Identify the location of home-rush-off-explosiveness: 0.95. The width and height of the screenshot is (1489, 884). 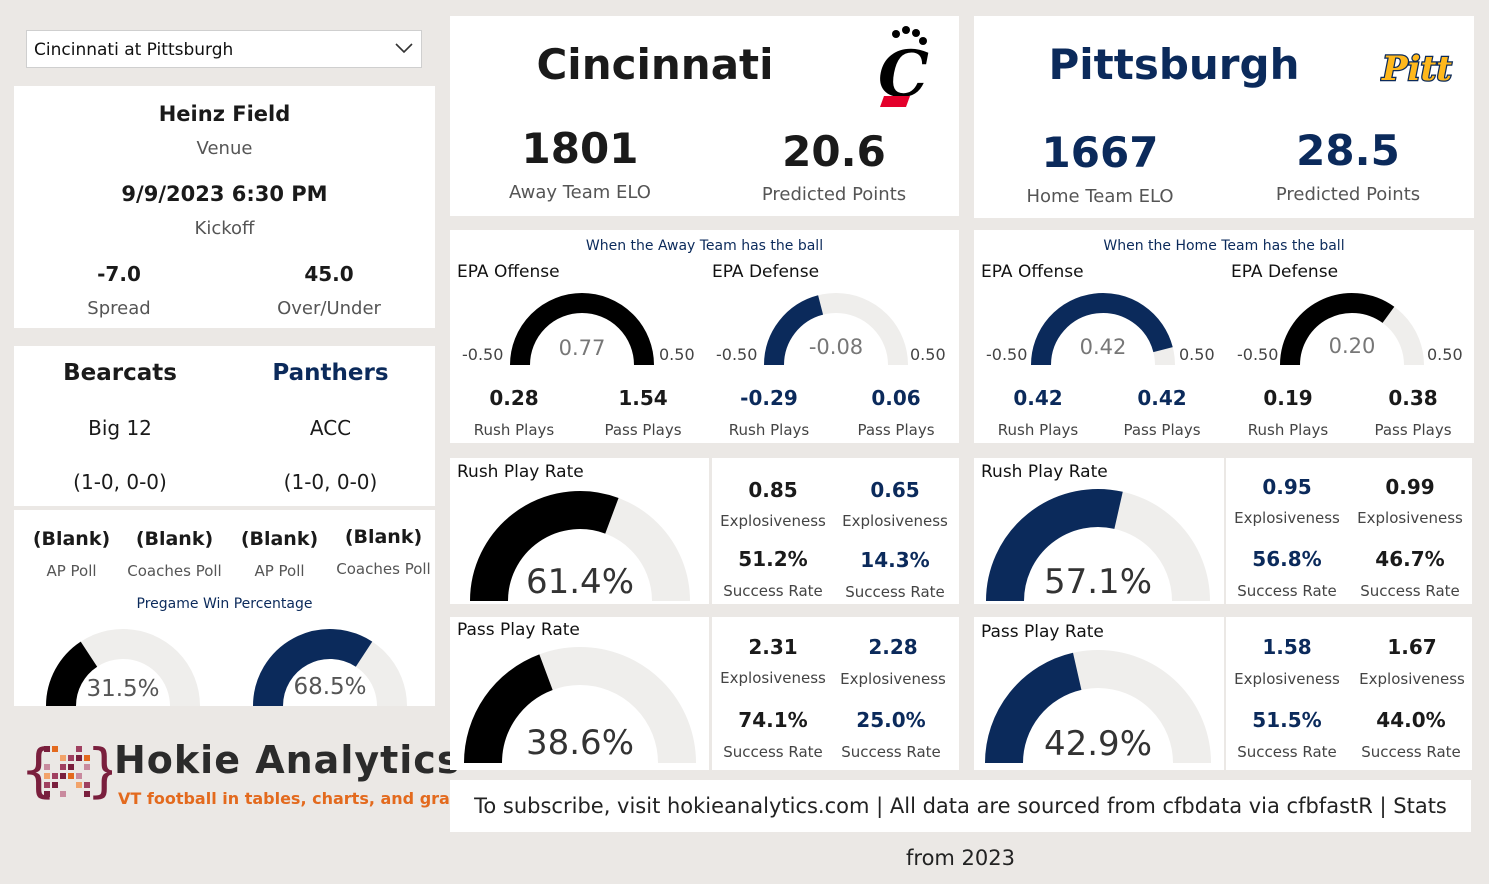
(1287, 487).